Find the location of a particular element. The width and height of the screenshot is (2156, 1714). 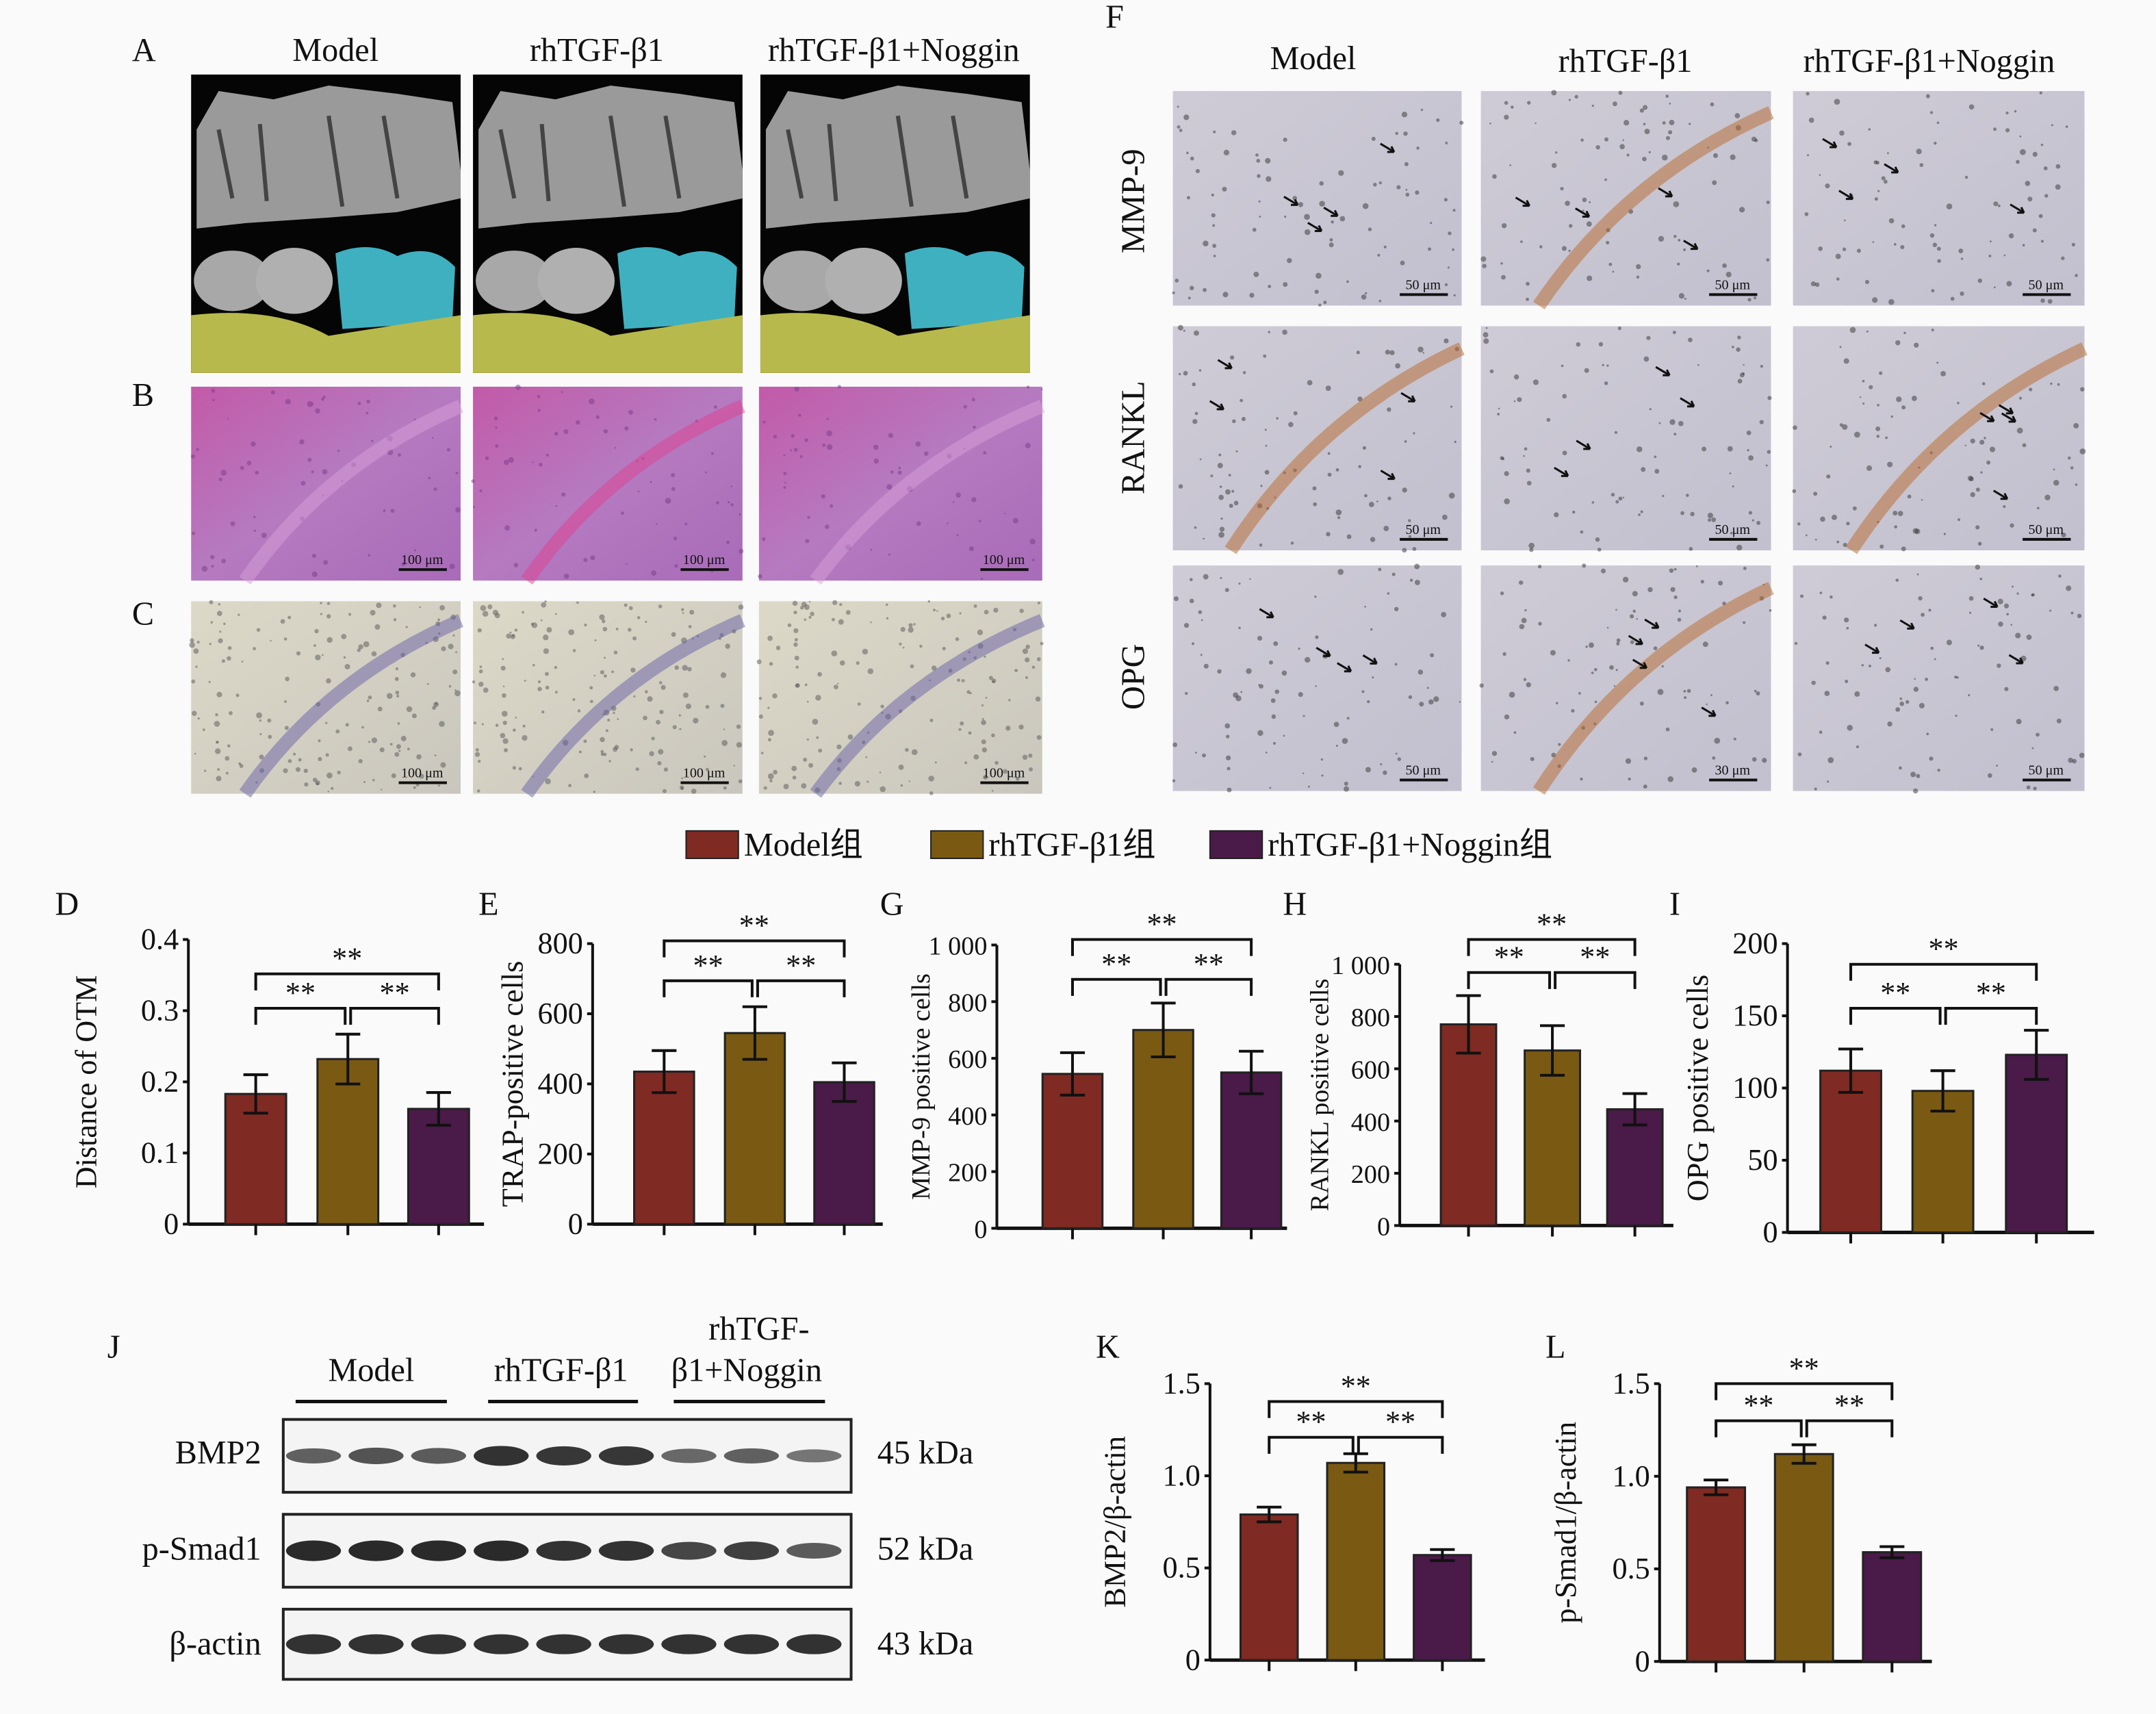

y-tick-label: 1.5 is located at coordinates (1182, 1383).